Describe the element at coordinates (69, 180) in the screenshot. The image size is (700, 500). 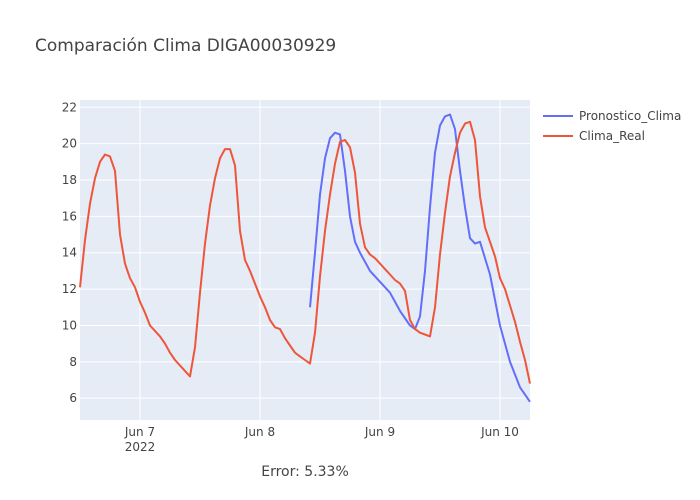
I see `y-tick-label: 18` at that location.